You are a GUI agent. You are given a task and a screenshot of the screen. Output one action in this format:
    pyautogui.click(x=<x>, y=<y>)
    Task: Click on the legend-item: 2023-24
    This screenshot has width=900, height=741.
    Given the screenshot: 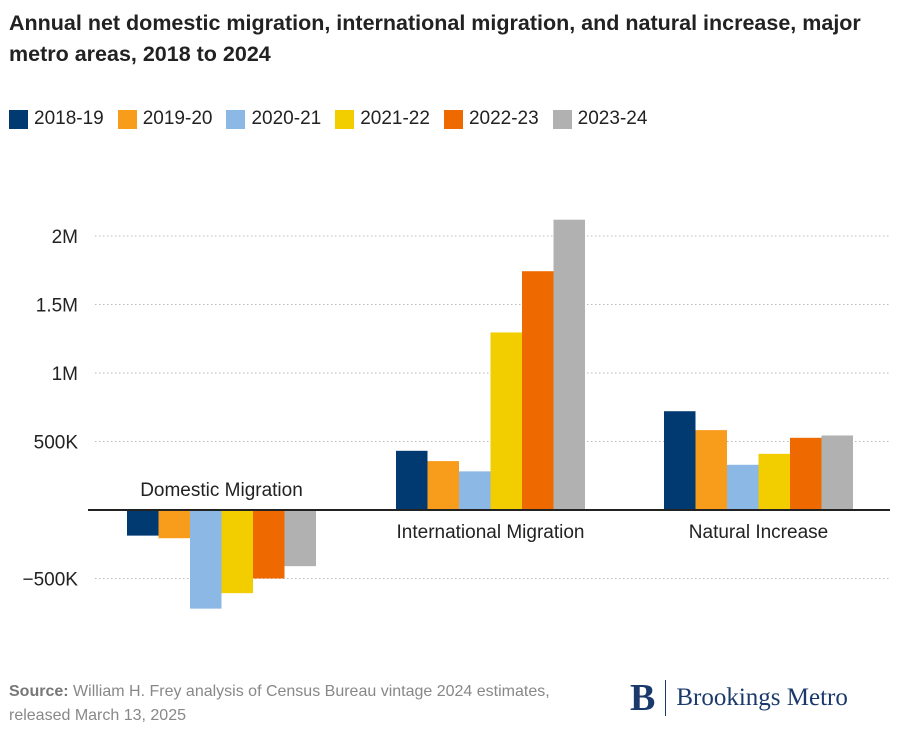 What is the action you would take?
    pyautogui.click(x=600, y=119)
    